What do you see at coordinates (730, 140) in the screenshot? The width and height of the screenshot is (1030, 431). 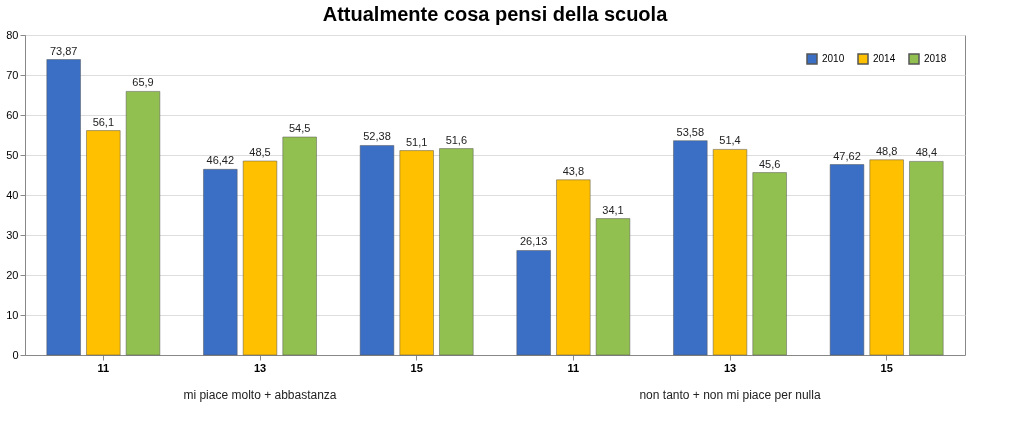 I see `data-label: 51,4` at bounding box center [730, 140].